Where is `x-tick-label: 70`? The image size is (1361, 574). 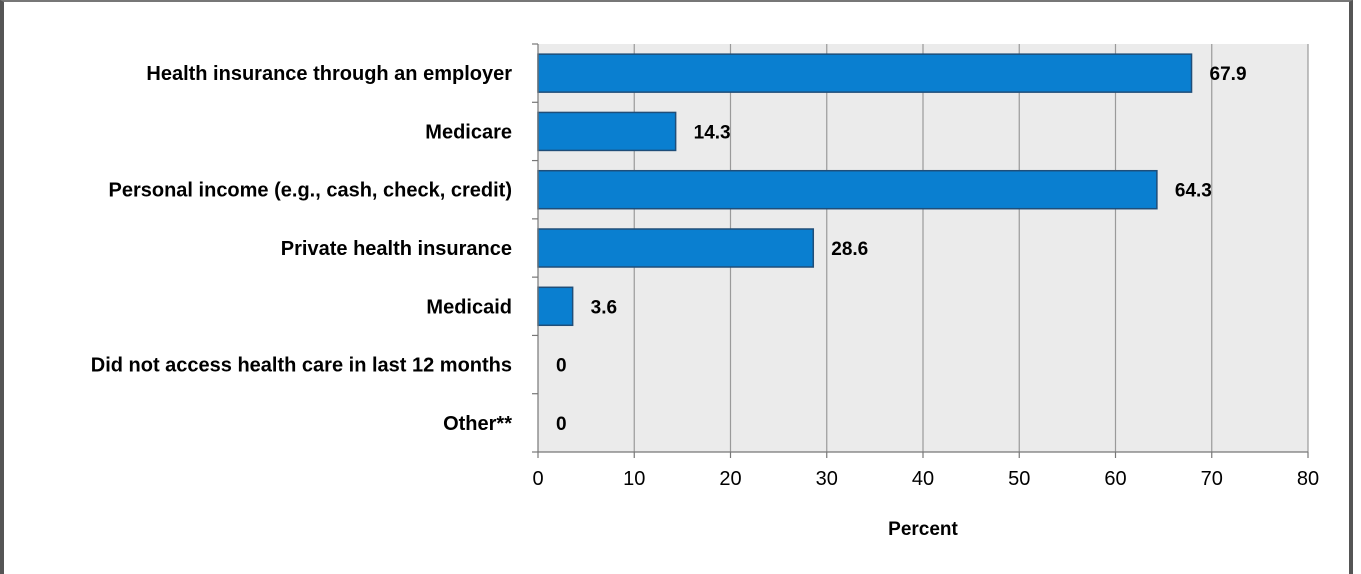
x-tick-label: 70 is located at coordinates (1212, 479).